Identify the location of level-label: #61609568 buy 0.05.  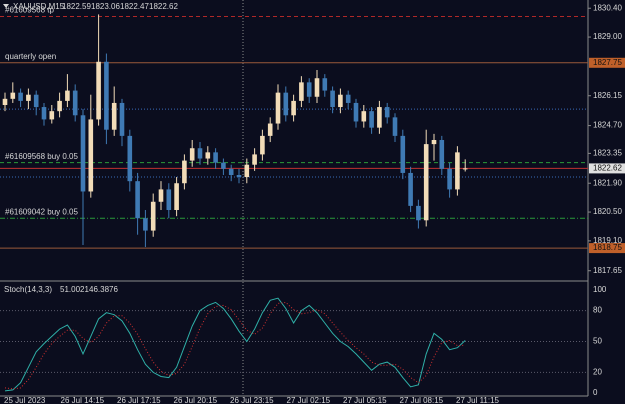
(42, 156).